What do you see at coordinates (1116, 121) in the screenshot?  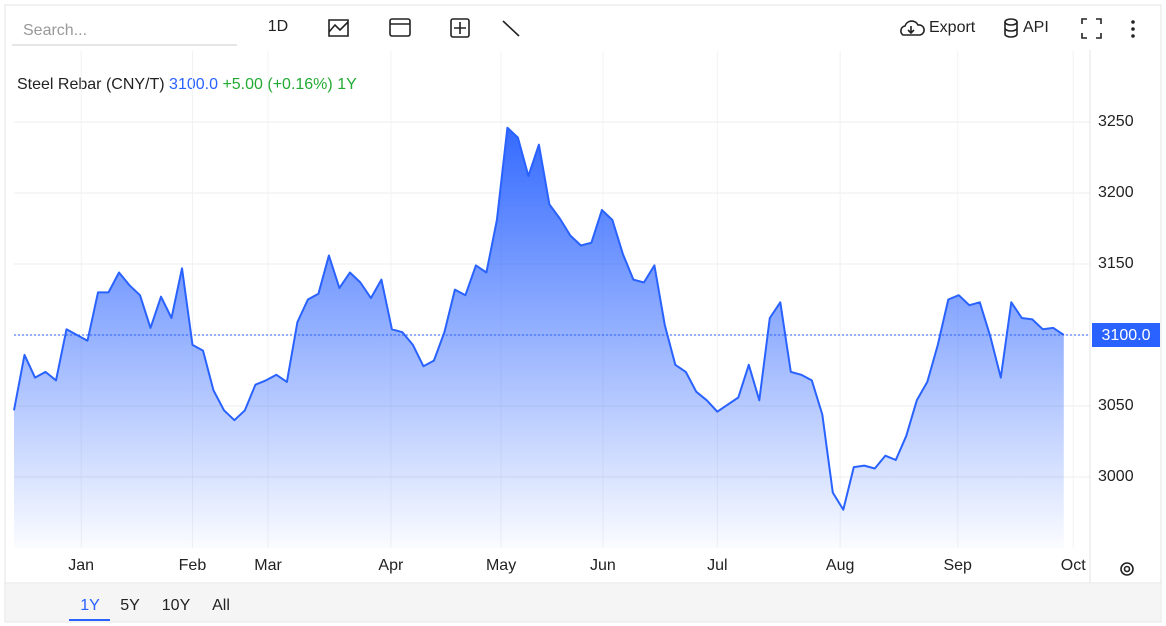 I see `y-tick-label: 3250` at bounding box center [1116, 121].